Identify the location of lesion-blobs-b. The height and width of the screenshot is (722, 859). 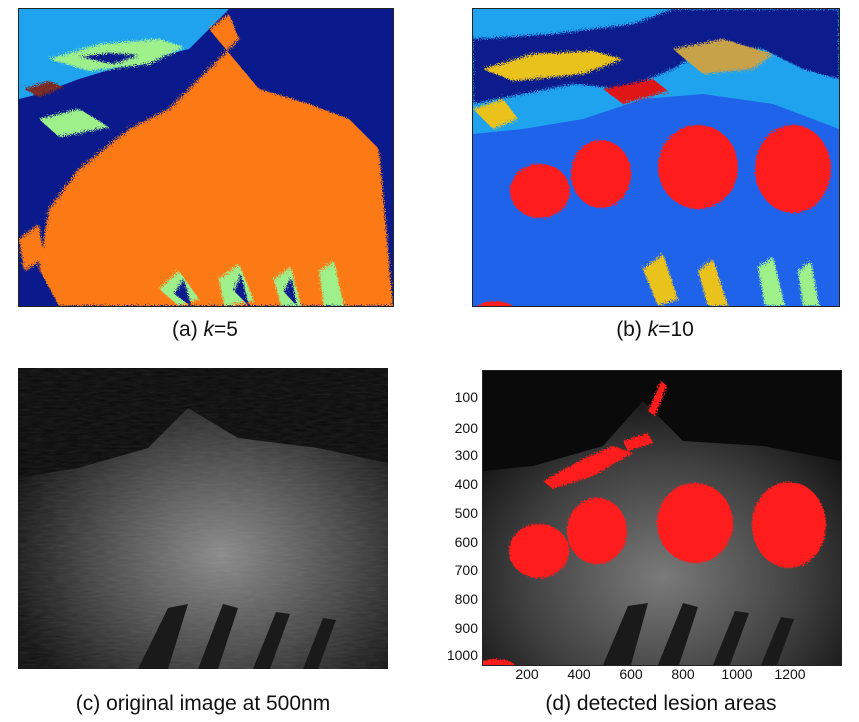
(654, 215).